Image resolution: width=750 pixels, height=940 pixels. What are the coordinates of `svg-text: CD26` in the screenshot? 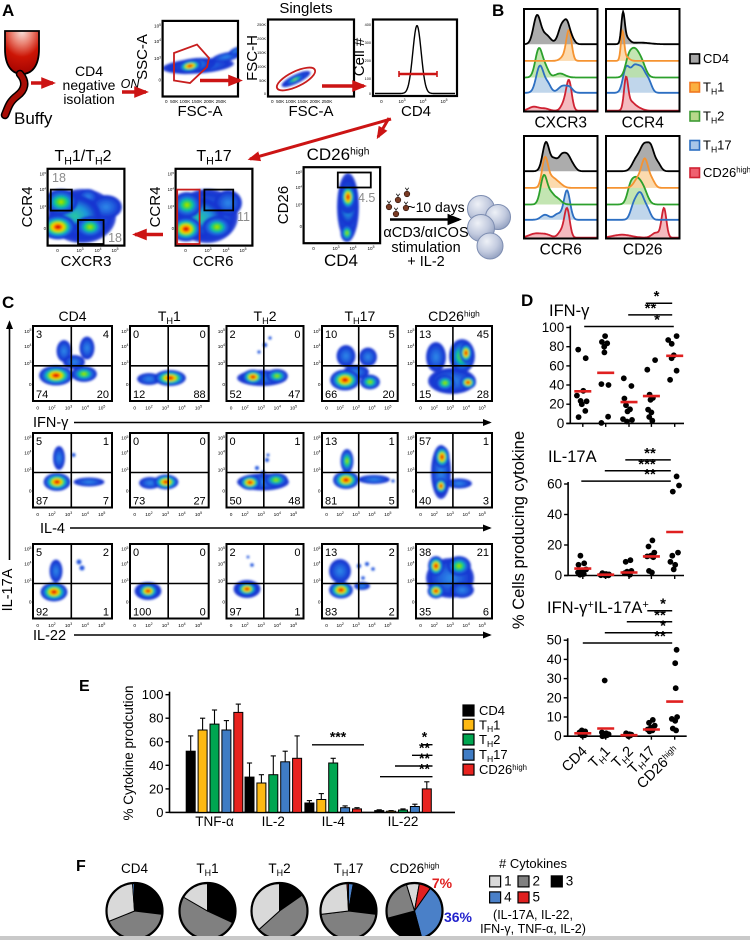 It's located at (283, 205).